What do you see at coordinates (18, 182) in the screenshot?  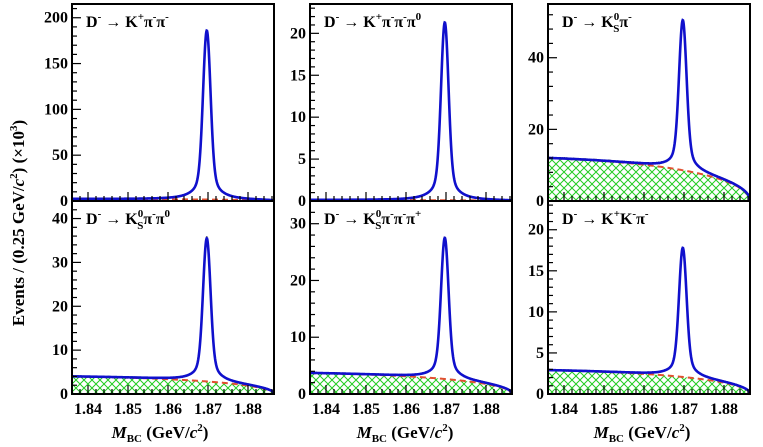 I see `y-axis-label-c: c` at bounding box center [18, 182].